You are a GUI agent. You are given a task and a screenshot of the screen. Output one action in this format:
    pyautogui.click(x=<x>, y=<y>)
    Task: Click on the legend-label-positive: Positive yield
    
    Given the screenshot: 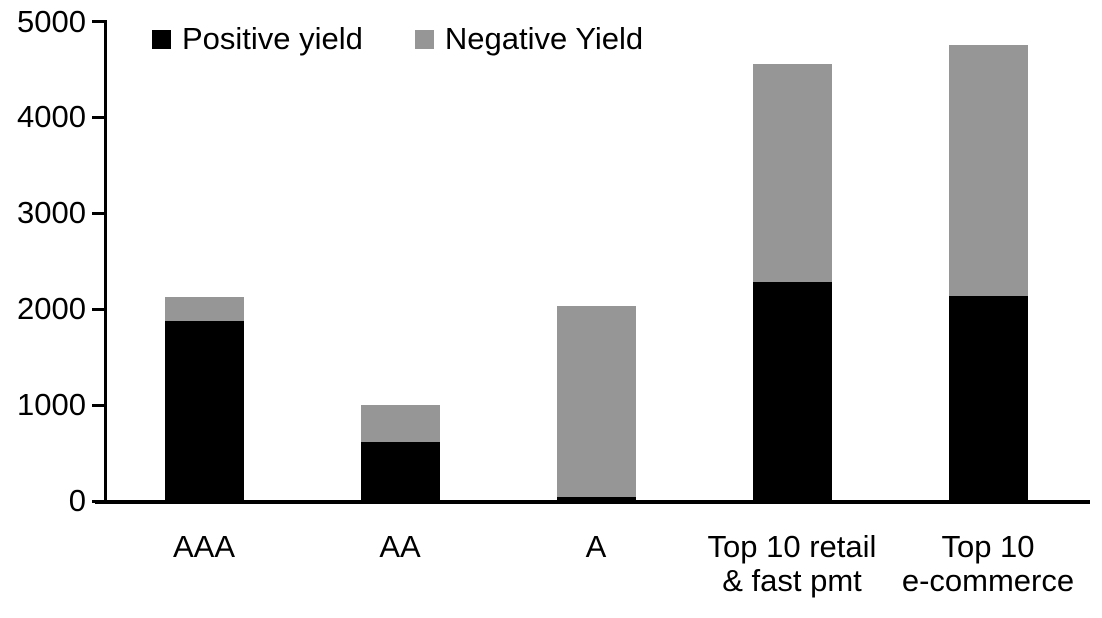 What is the action you would take?
    pyautogui.click(x=272, y=38)
    